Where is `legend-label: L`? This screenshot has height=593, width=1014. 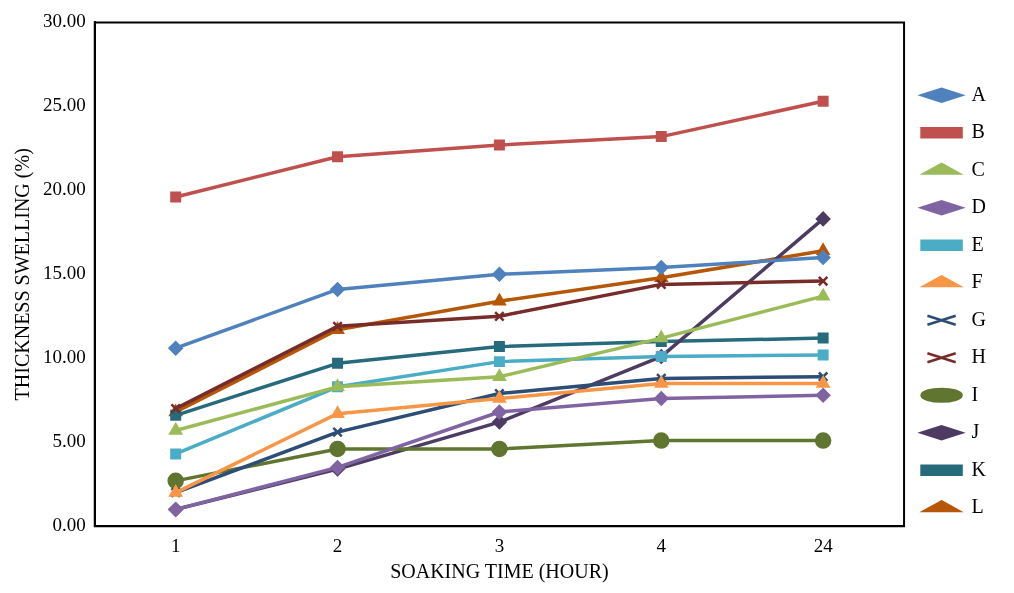
legend-label: L is located at coordinates (977, 506).